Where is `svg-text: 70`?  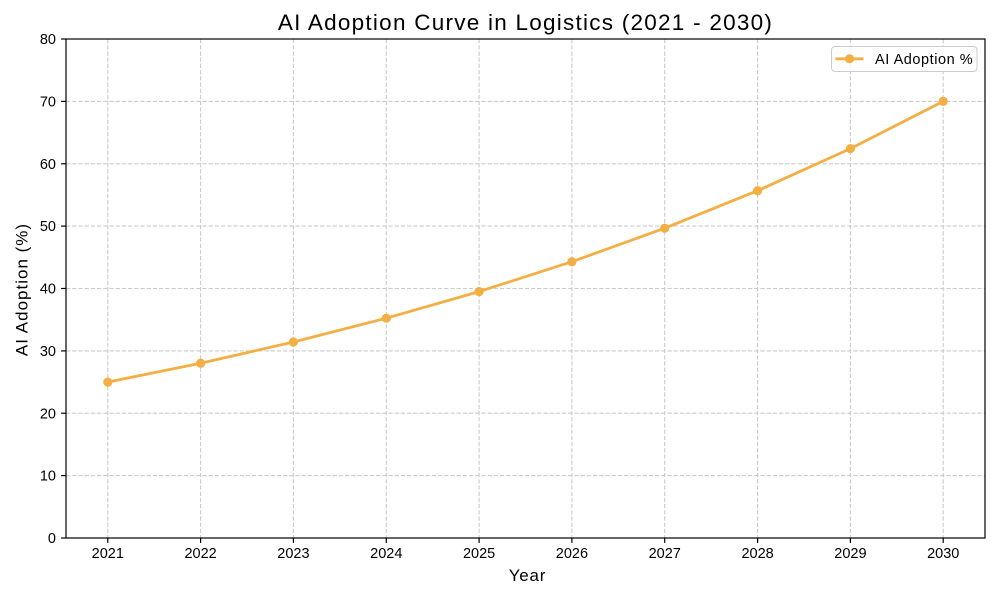 svg-text: 70 is located at coordinates (48, 103).